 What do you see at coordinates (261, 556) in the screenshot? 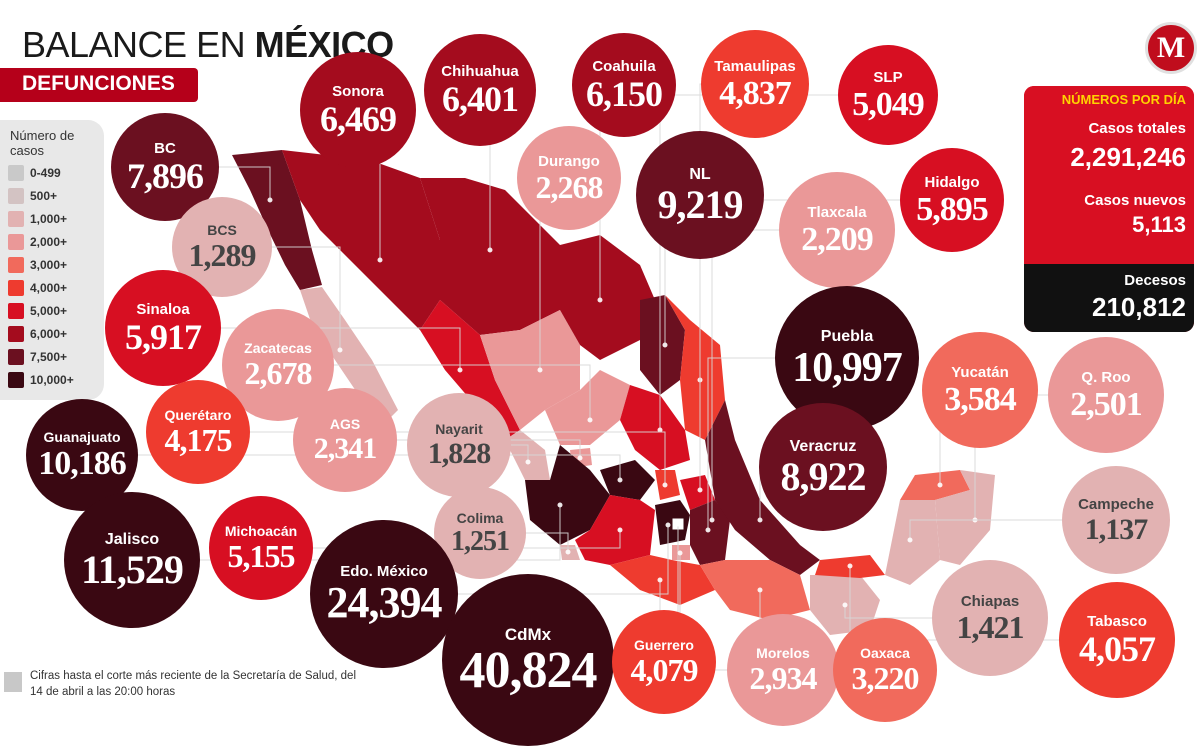
I see `state-value: 5,155` at bounding box center [261, 556].